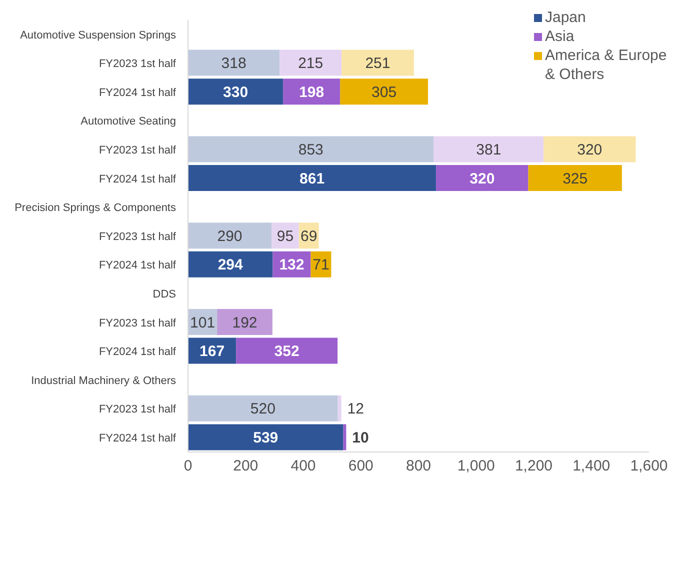  I want to click on x-tick-label: 400, so click(303, 466).